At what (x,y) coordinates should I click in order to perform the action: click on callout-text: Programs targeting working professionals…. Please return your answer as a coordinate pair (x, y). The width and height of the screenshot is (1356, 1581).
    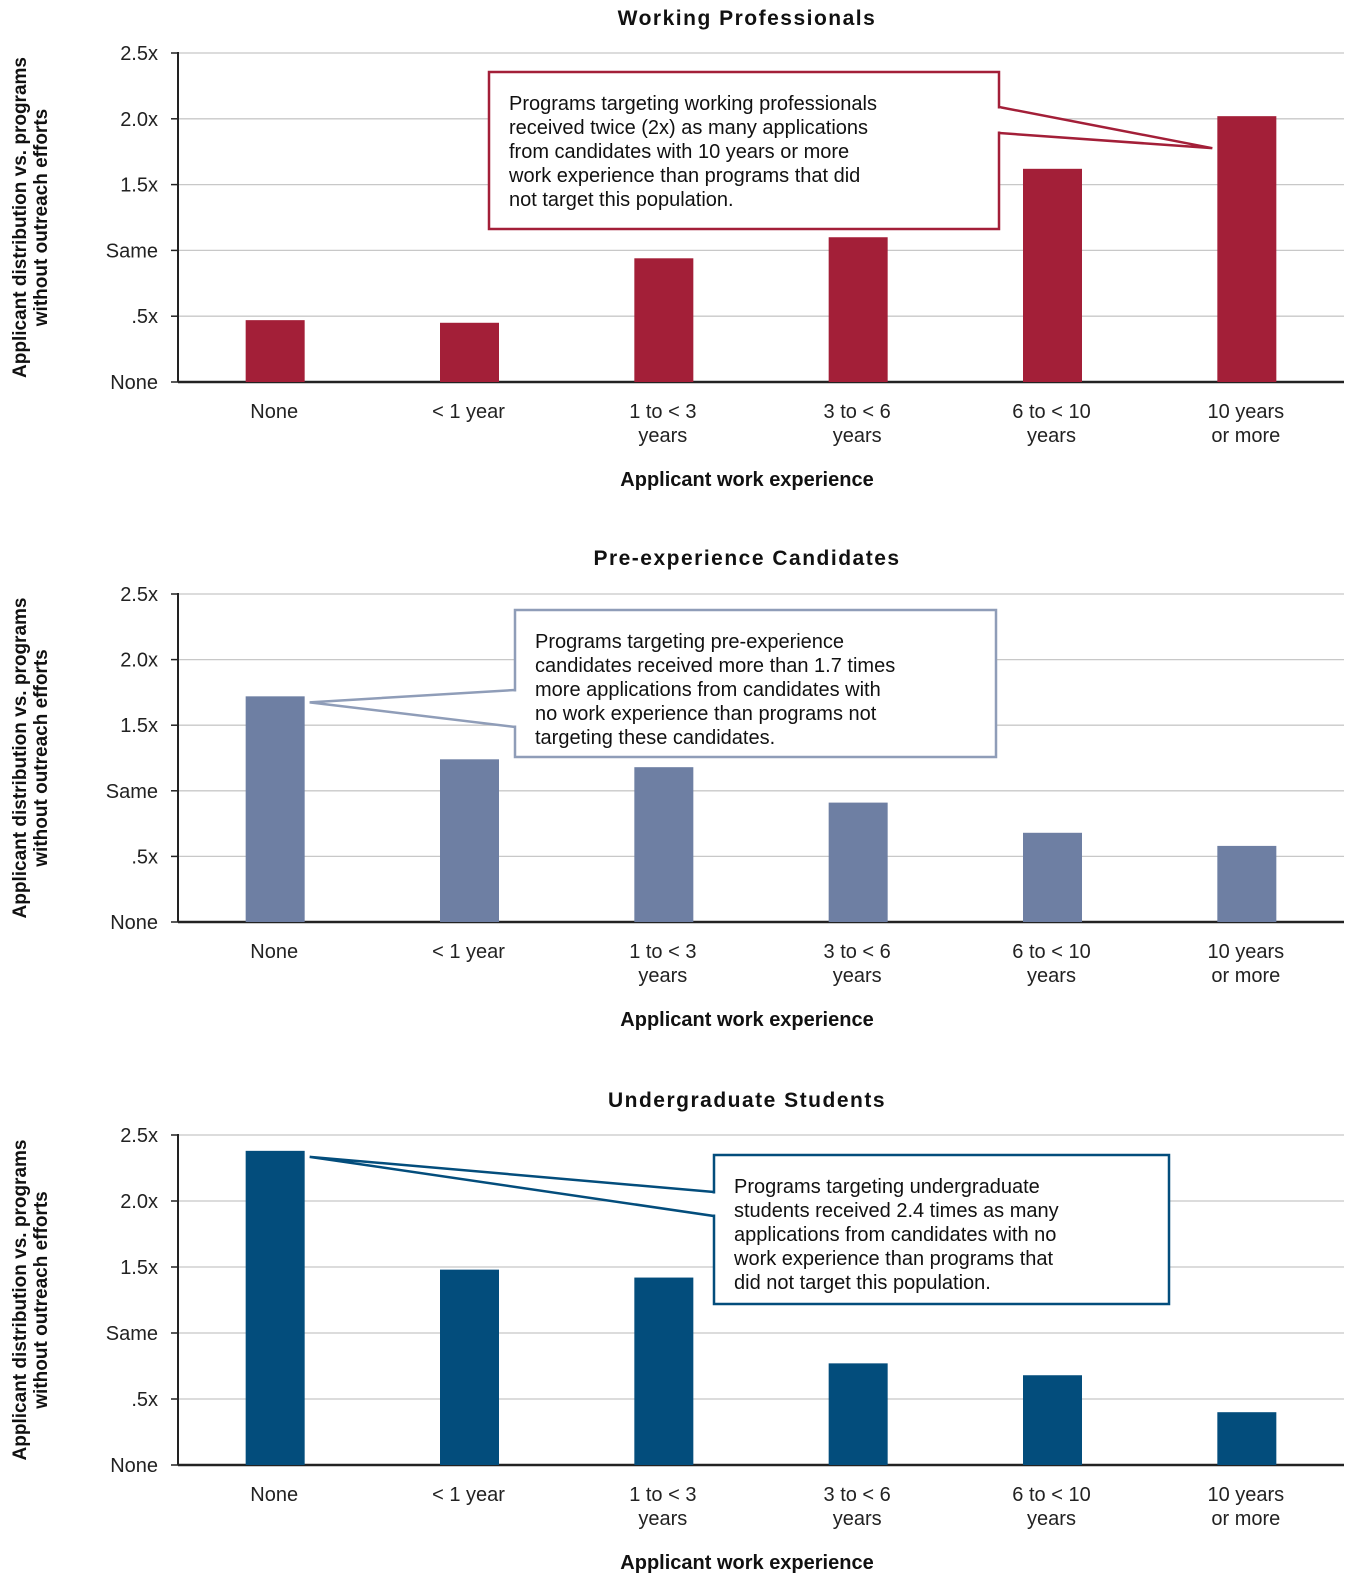
    Looking at the image, I should click on (692, 152).